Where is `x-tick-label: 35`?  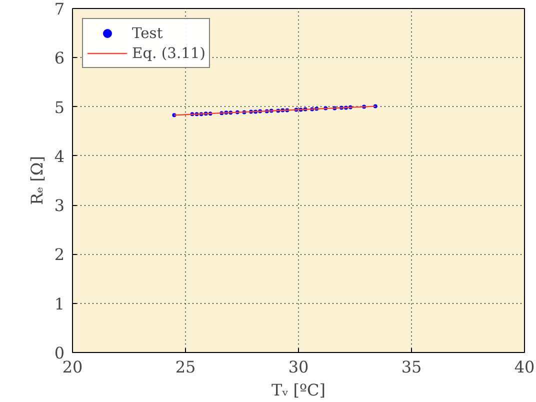
x-tick-label: 35 is located at coordinates (411, 367).